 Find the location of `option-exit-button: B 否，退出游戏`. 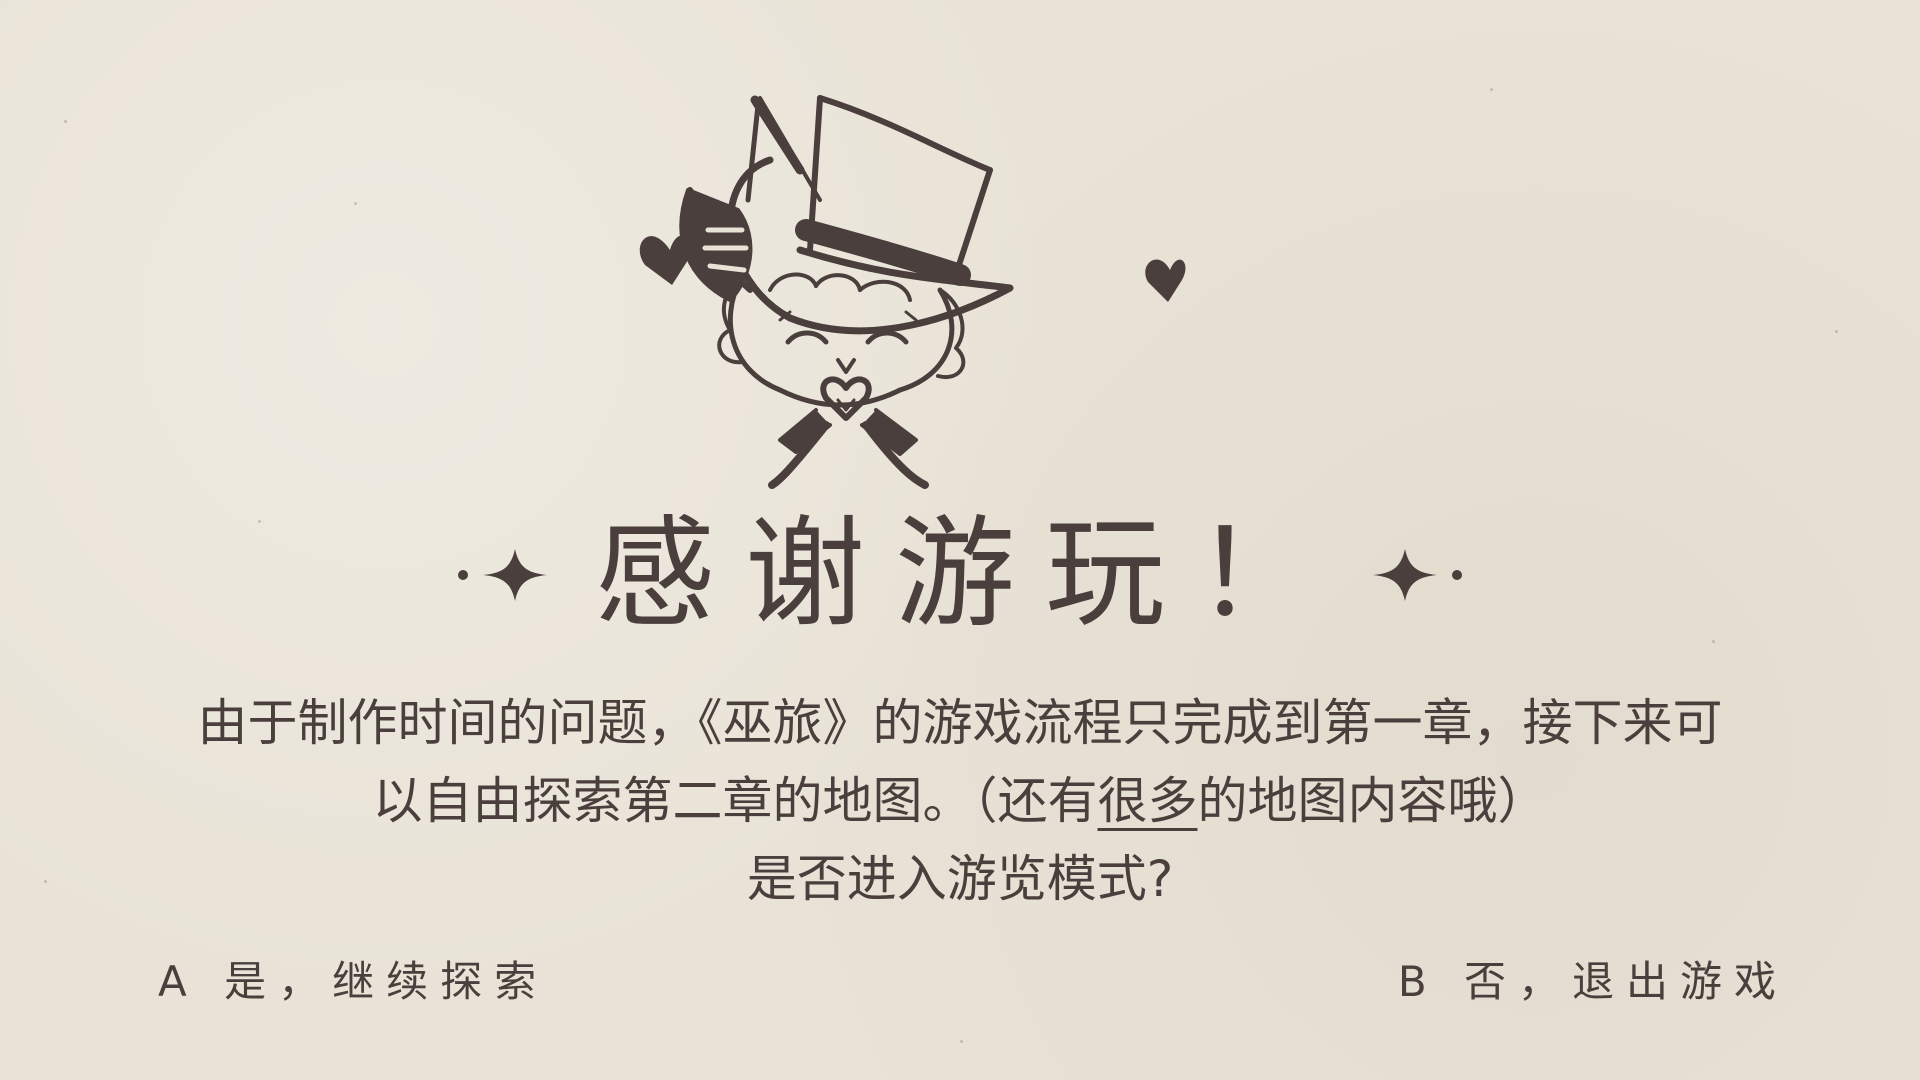

option-exit-button: B 否，退出游戏 is located at coordinates (1592, 981).